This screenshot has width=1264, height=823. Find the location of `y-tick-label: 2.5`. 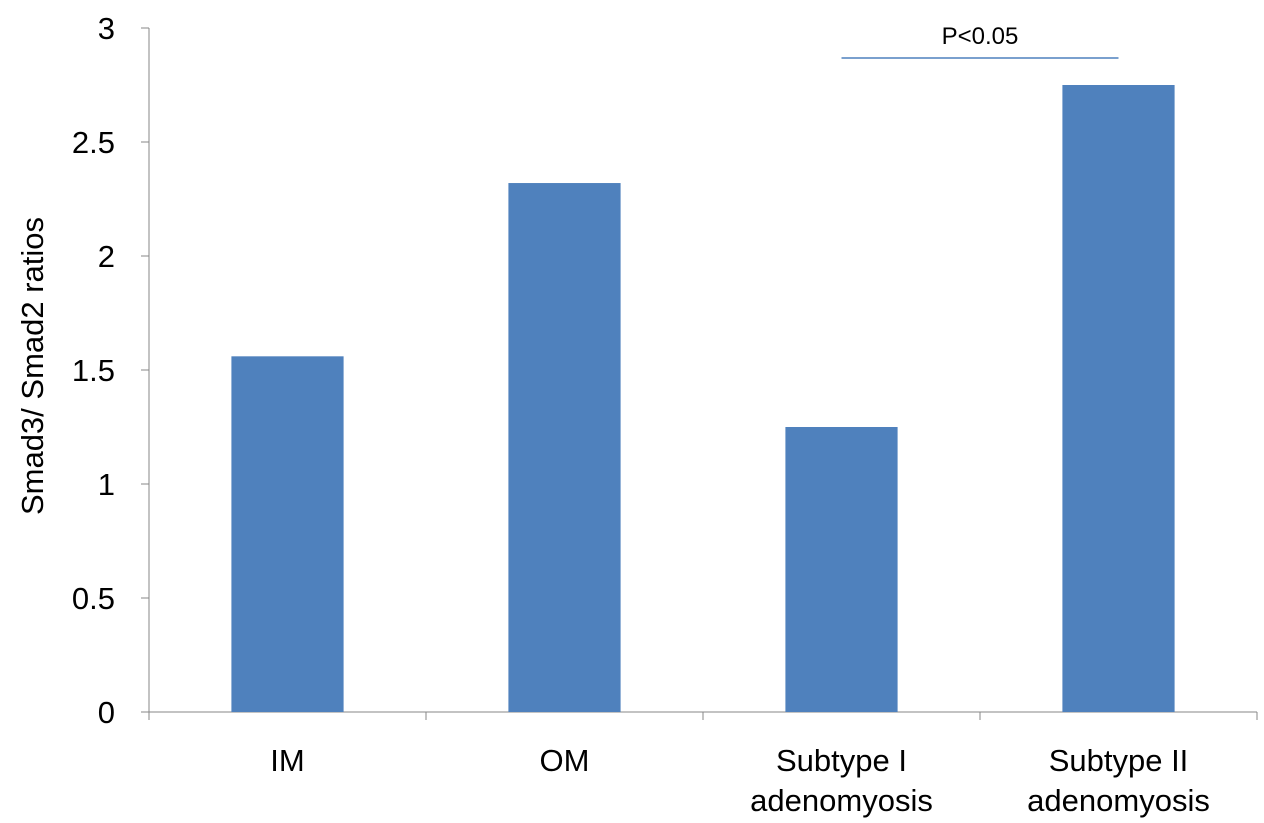

y-tick-label: 2.5 is located at coordinates (93, 142).